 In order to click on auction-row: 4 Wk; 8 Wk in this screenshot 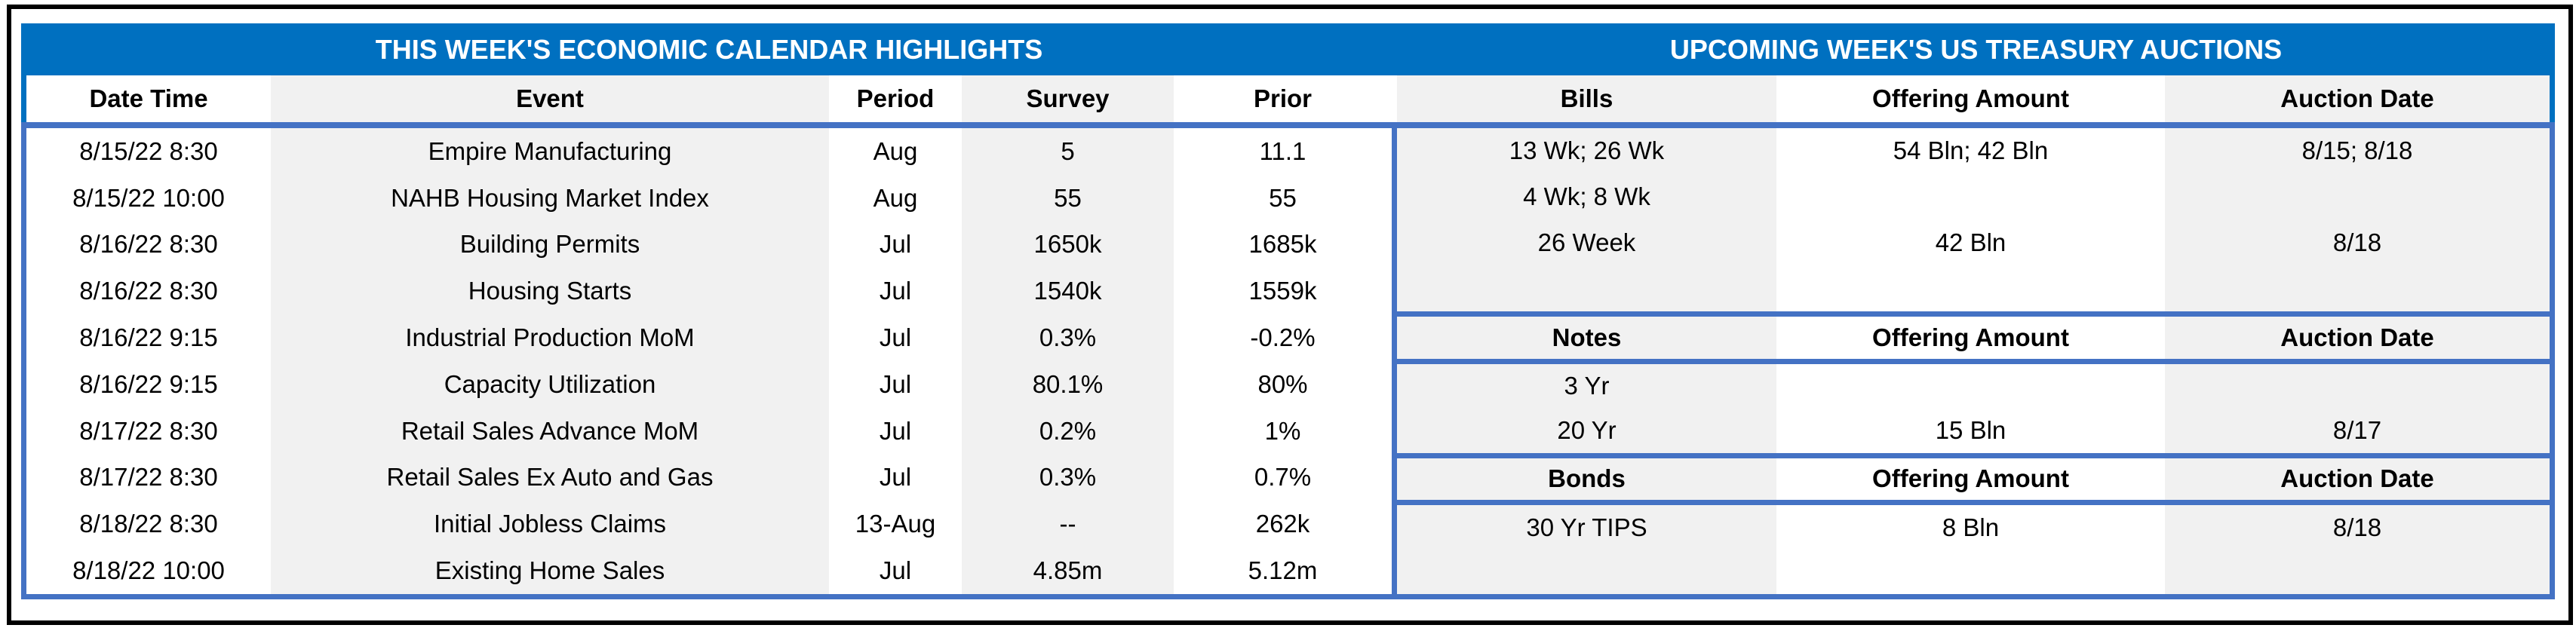, I will do `click(1973, 196)`.